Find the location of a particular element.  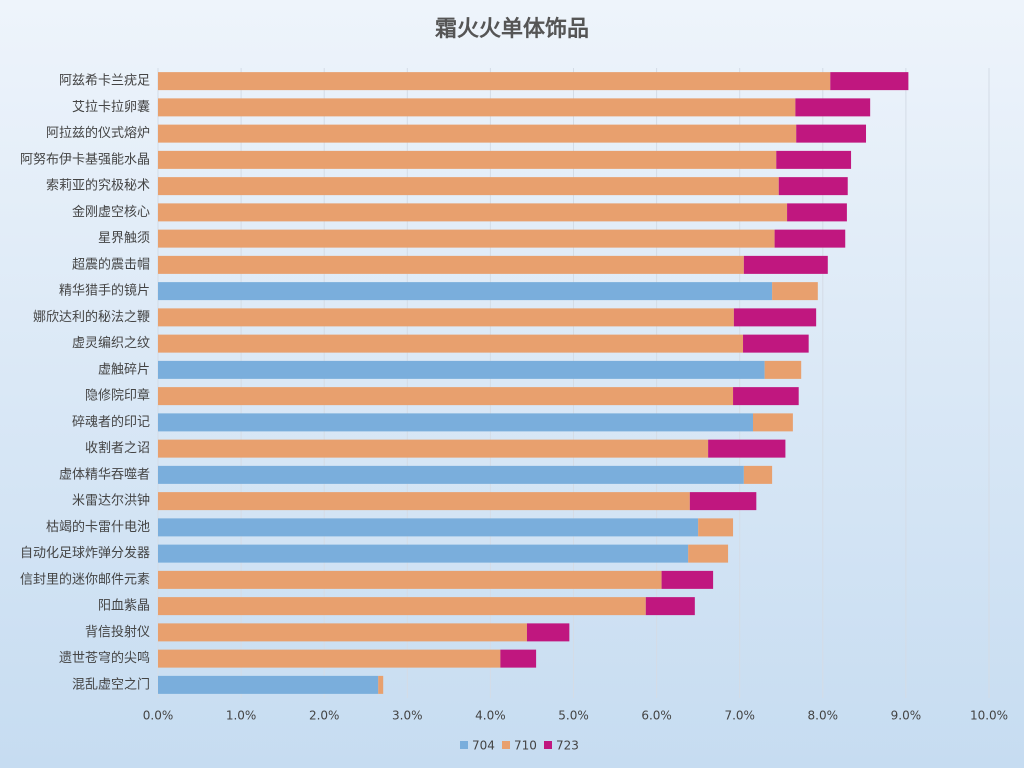

y-tick-label: 混乱虚空之门 is located at coordinates (111, 684).